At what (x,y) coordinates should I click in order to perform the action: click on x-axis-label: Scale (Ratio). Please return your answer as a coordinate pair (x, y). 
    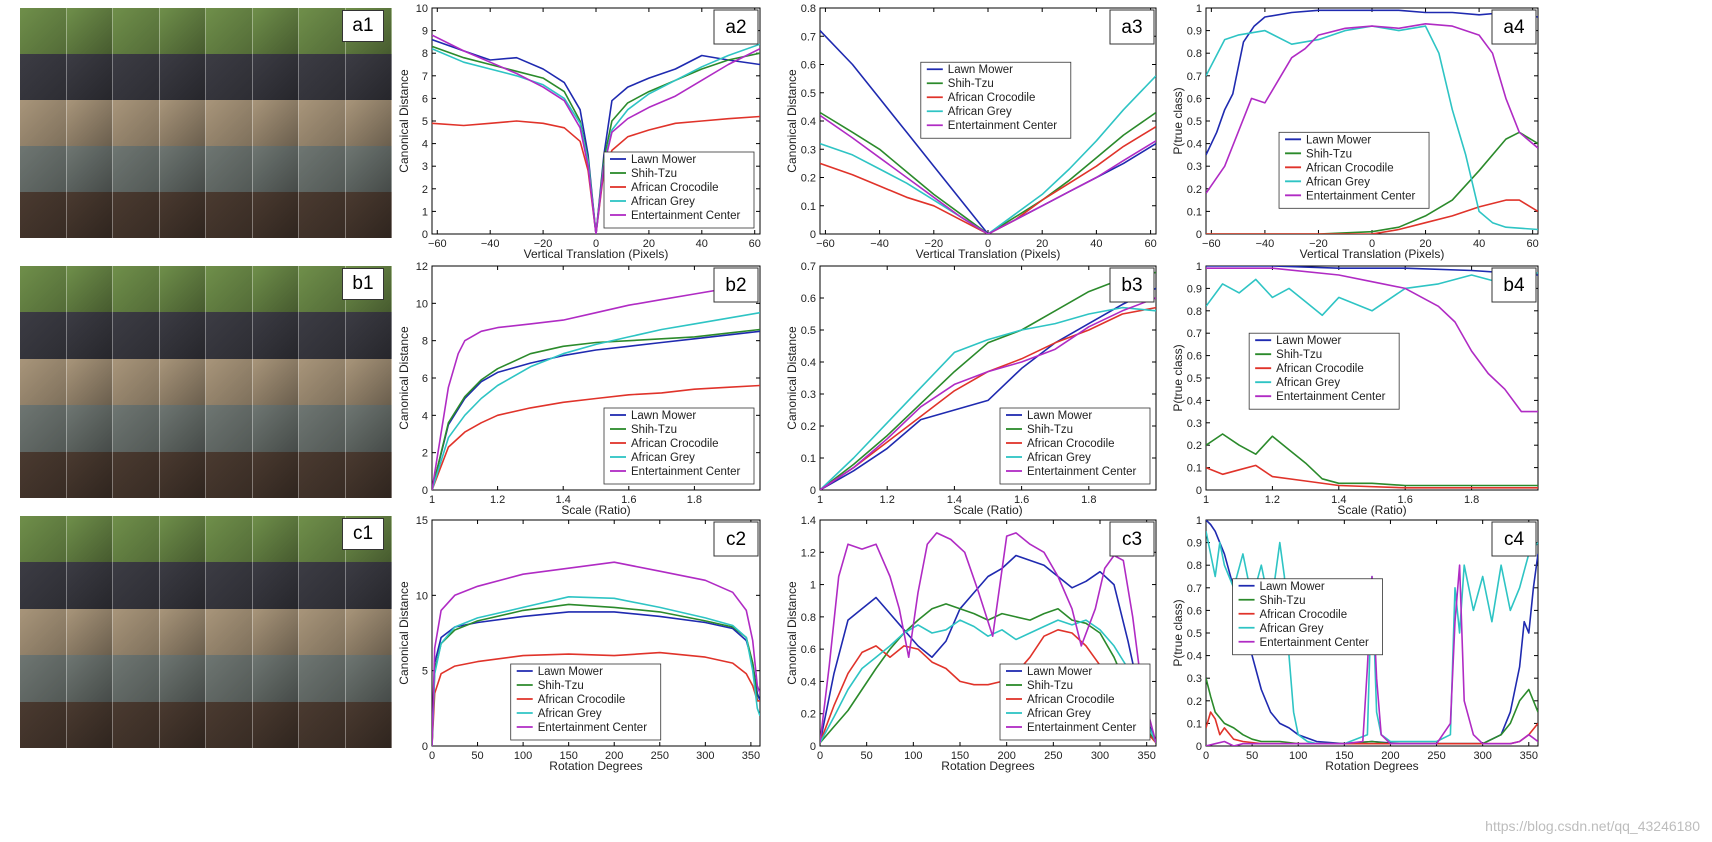
    Looking at the image, I should click on (595, 510).